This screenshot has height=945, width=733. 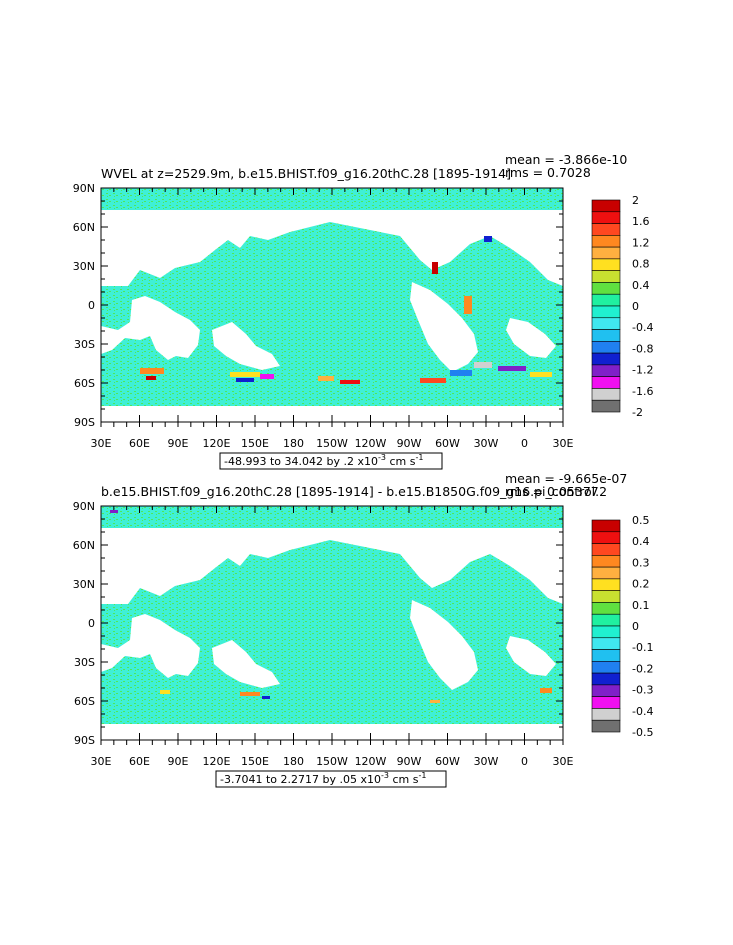 What do you see at coordinates (641, 242) in the screenshot?
I see `colorbar-label: 1.2` at bounding box center [641, 242].